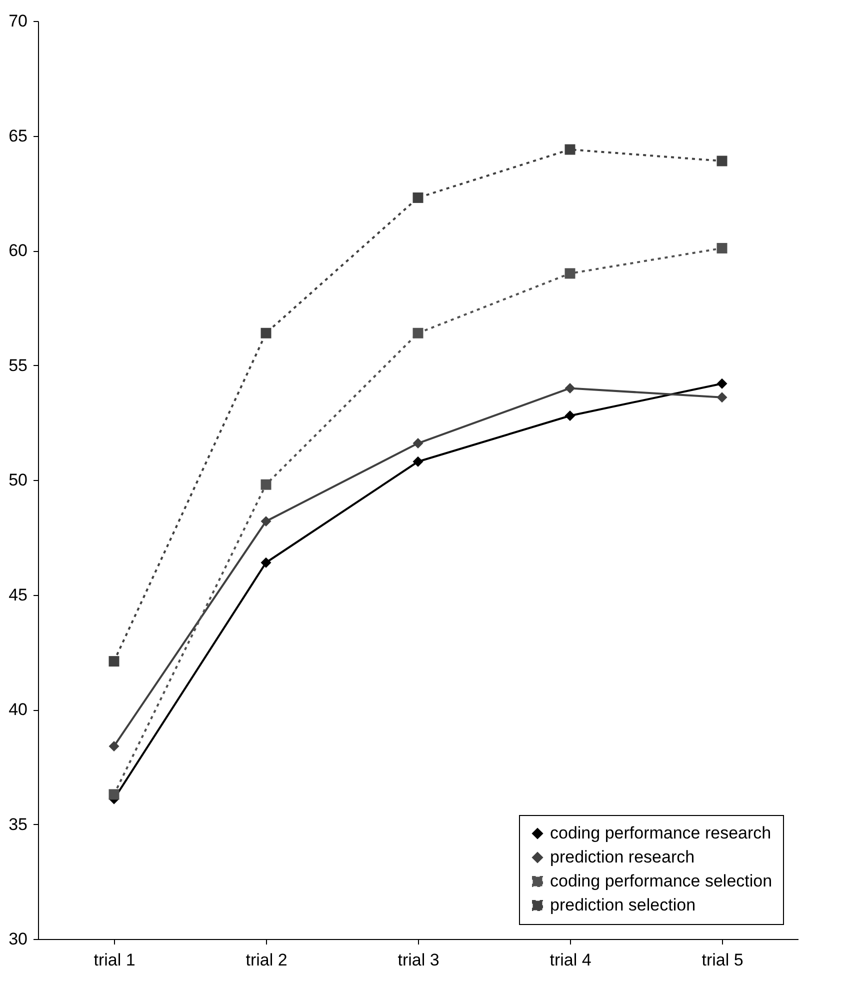  What do you see at coordinates (571, 960) in the screenshot?
I see `x-tick-label: trial 4` at bounding box center [571, 960].